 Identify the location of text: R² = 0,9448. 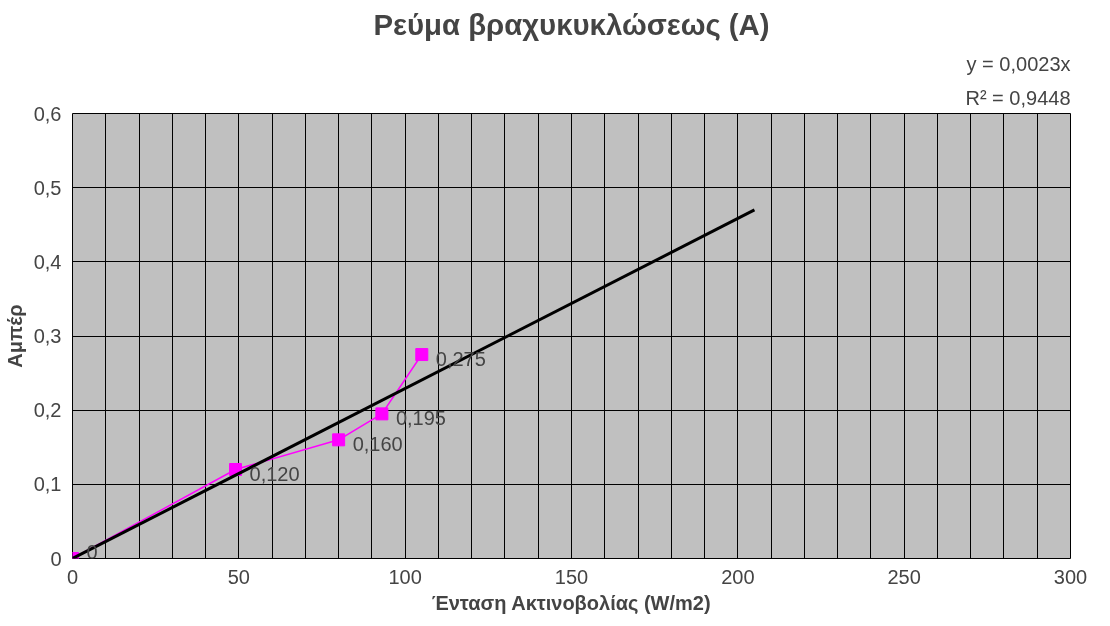
(1018, 97).